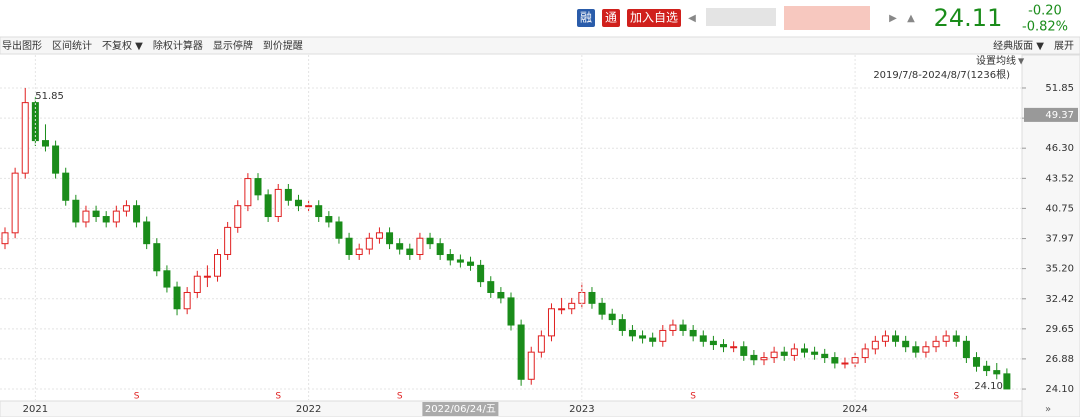 The width and height of the screenshot is (1080, 417). I want to click on add-watchlist: 加入自选, so click(654, 18).